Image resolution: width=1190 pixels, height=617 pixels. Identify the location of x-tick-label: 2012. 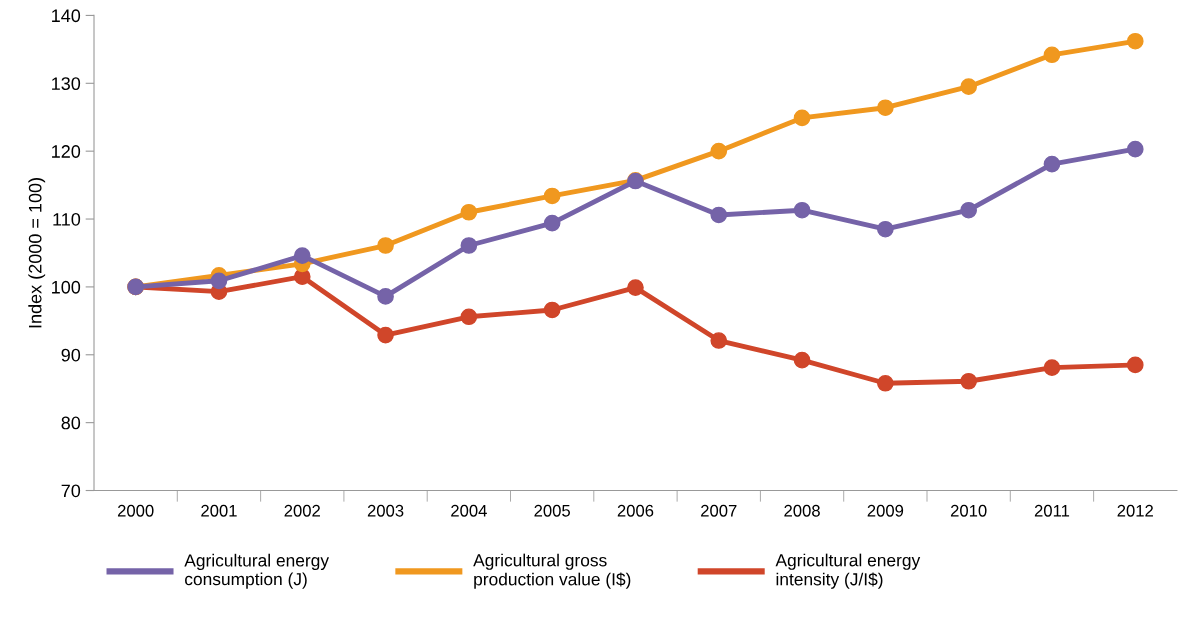
(1135, 510).